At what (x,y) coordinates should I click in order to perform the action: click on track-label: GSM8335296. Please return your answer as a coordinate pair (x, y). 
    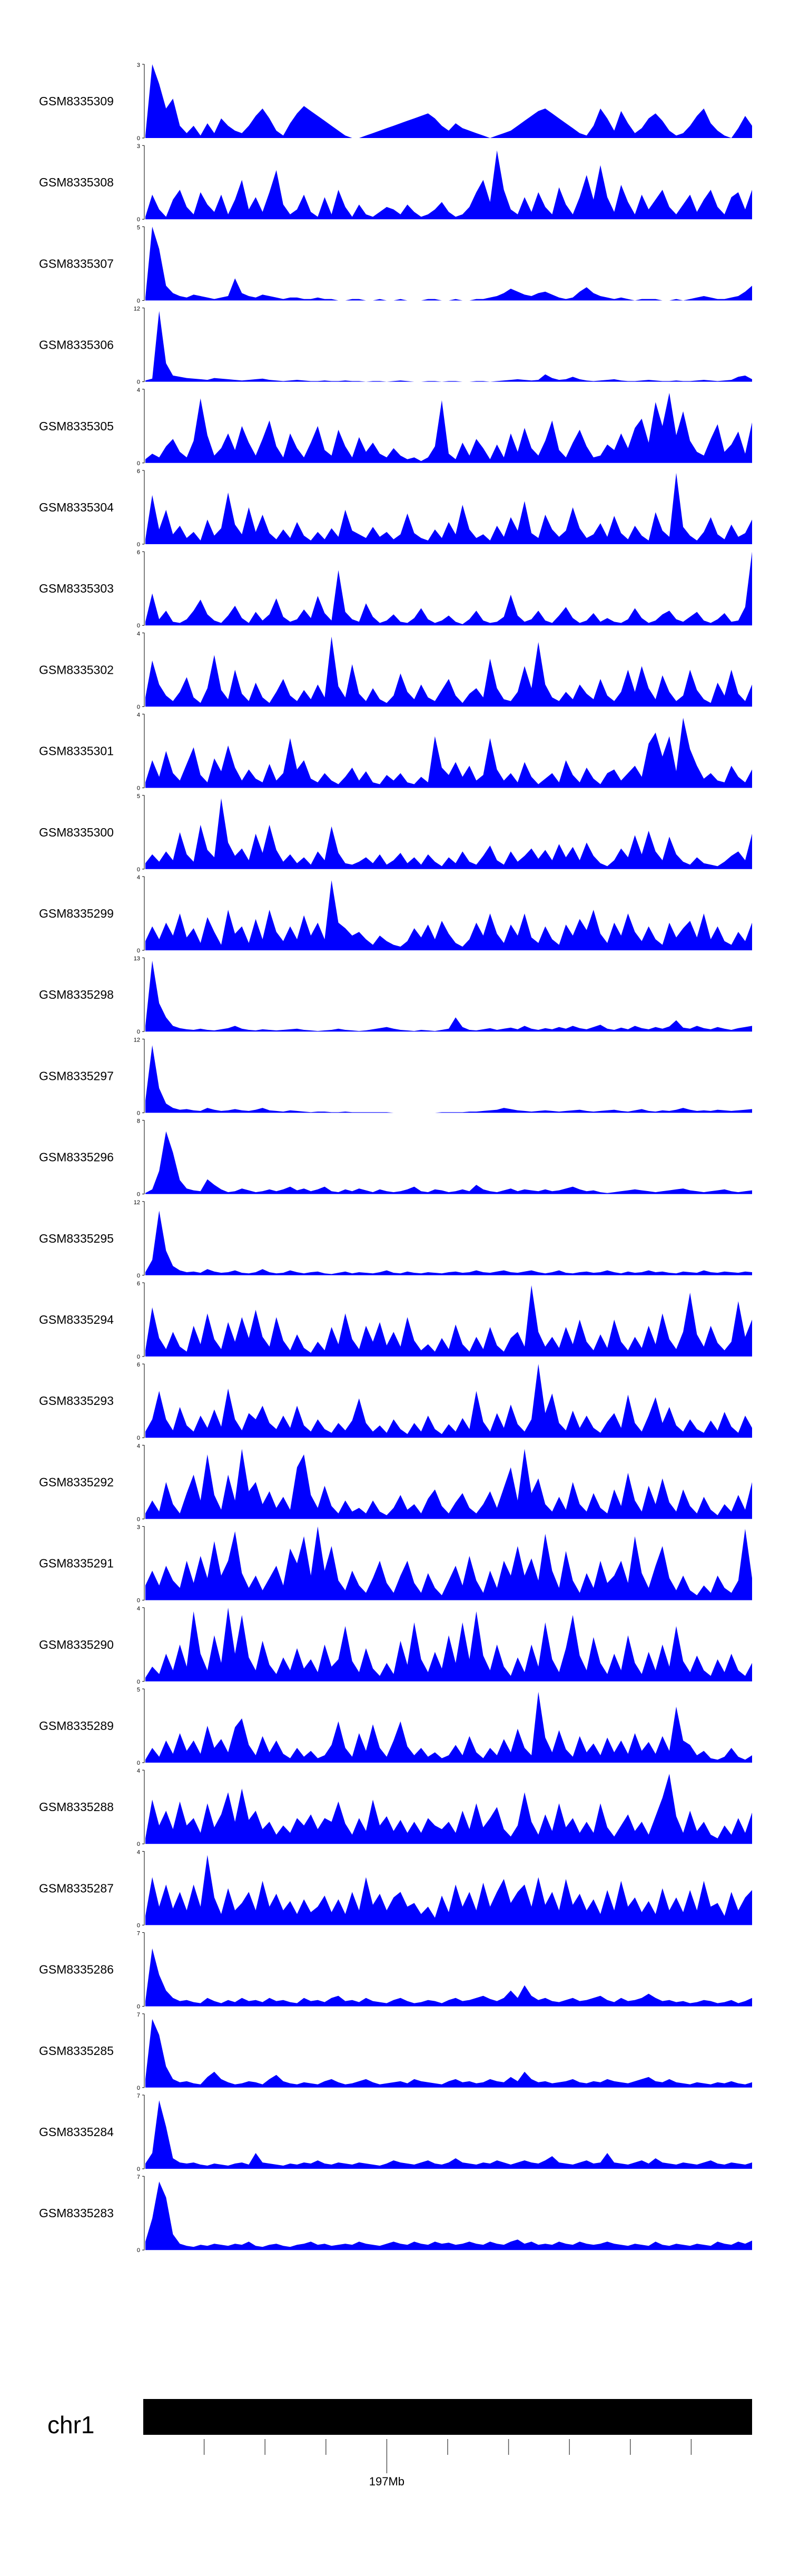
    Looking at the image, I should click on (76, 1157).